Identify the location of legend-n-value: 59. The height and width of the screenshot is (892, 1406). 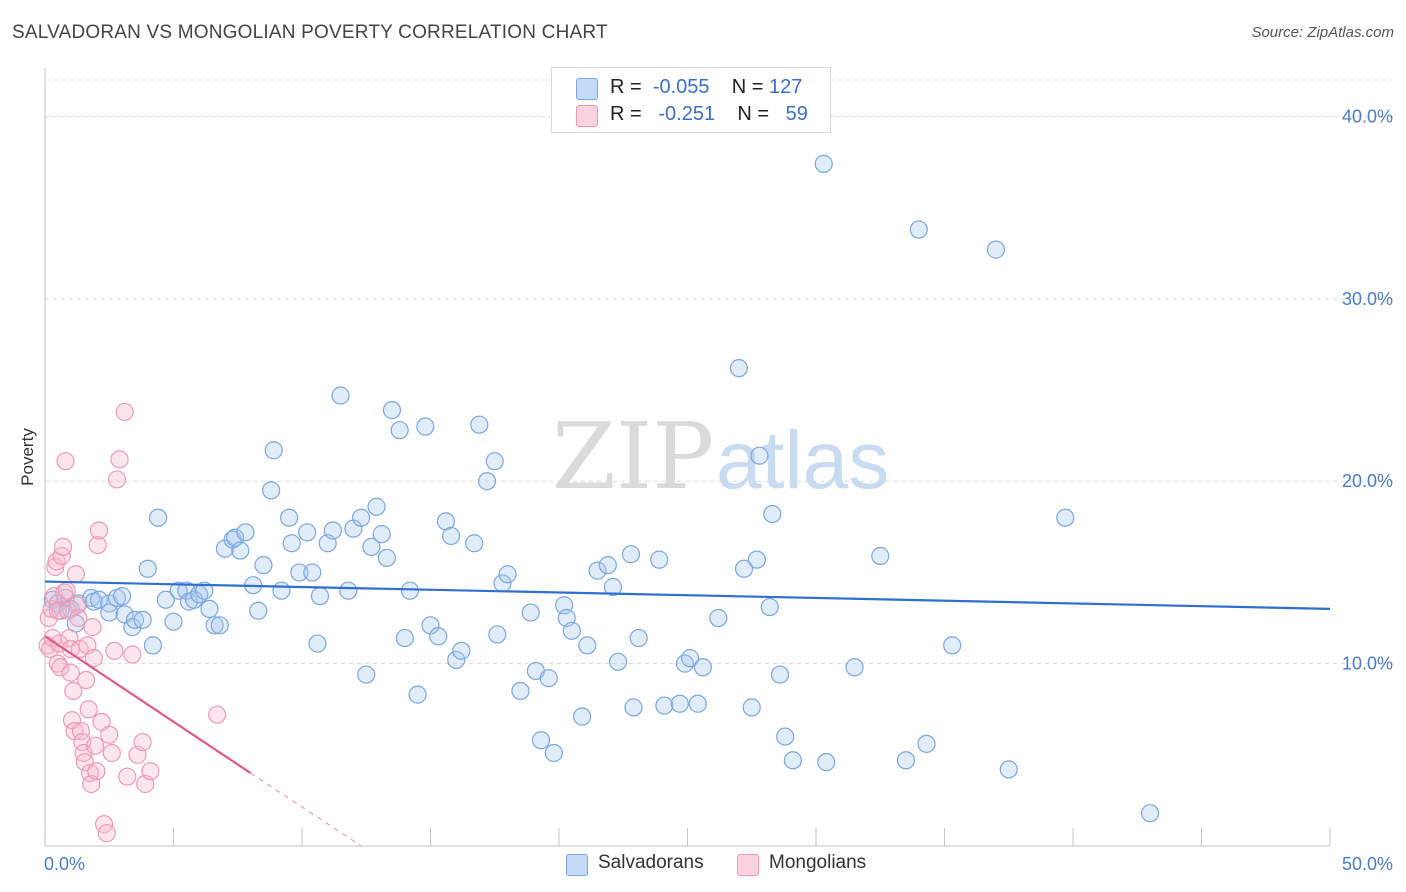
(796, 114).